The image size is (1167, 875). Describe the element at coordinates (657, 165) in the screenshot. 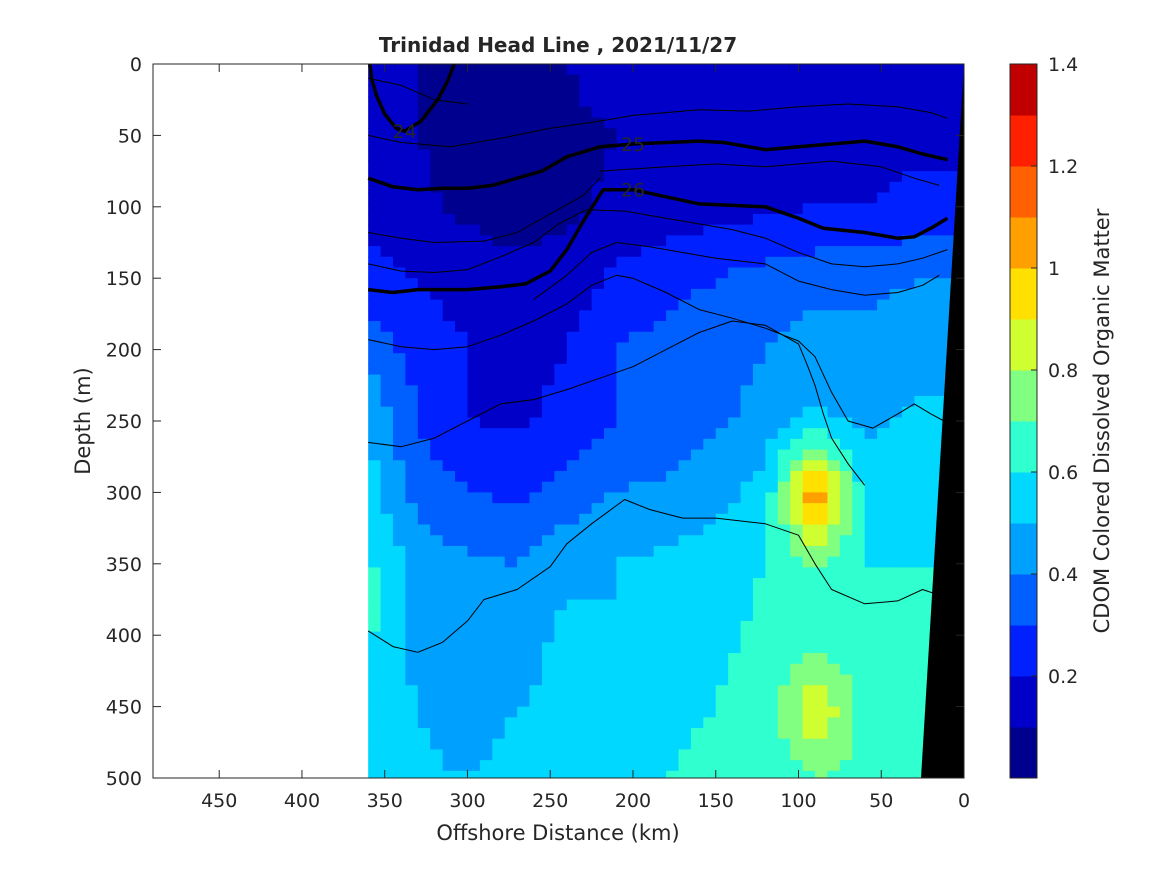

I see `contour-line-bold` at that location.